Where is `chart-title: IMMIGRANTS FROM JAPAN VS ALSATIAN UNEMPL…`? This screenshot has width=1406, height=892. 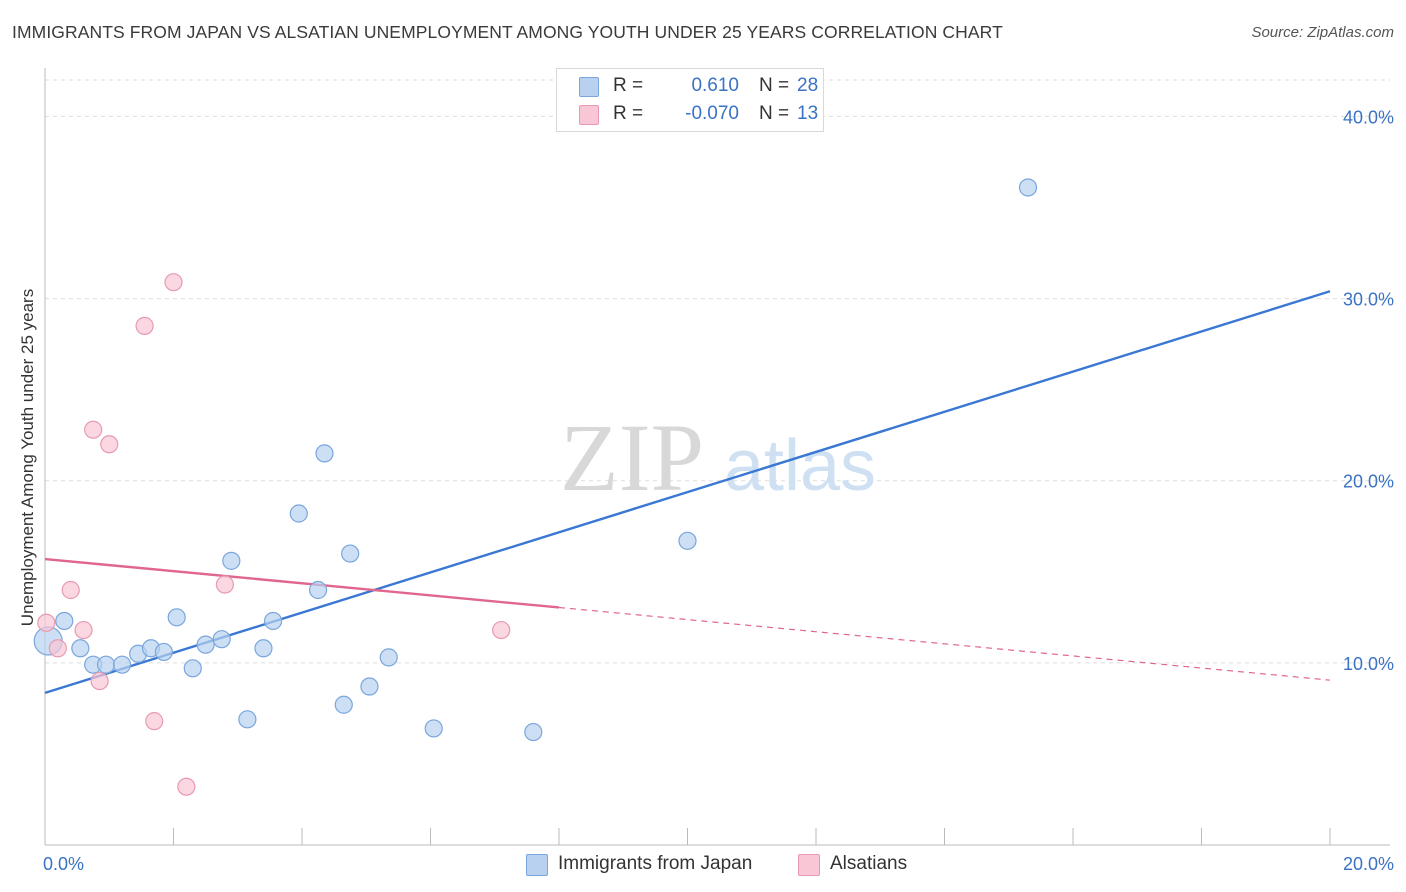
chart-title: IMMIGRANTS FROM JAPAN VS ALSATIAN UNEMPL… is located at coordinates (507, 32).